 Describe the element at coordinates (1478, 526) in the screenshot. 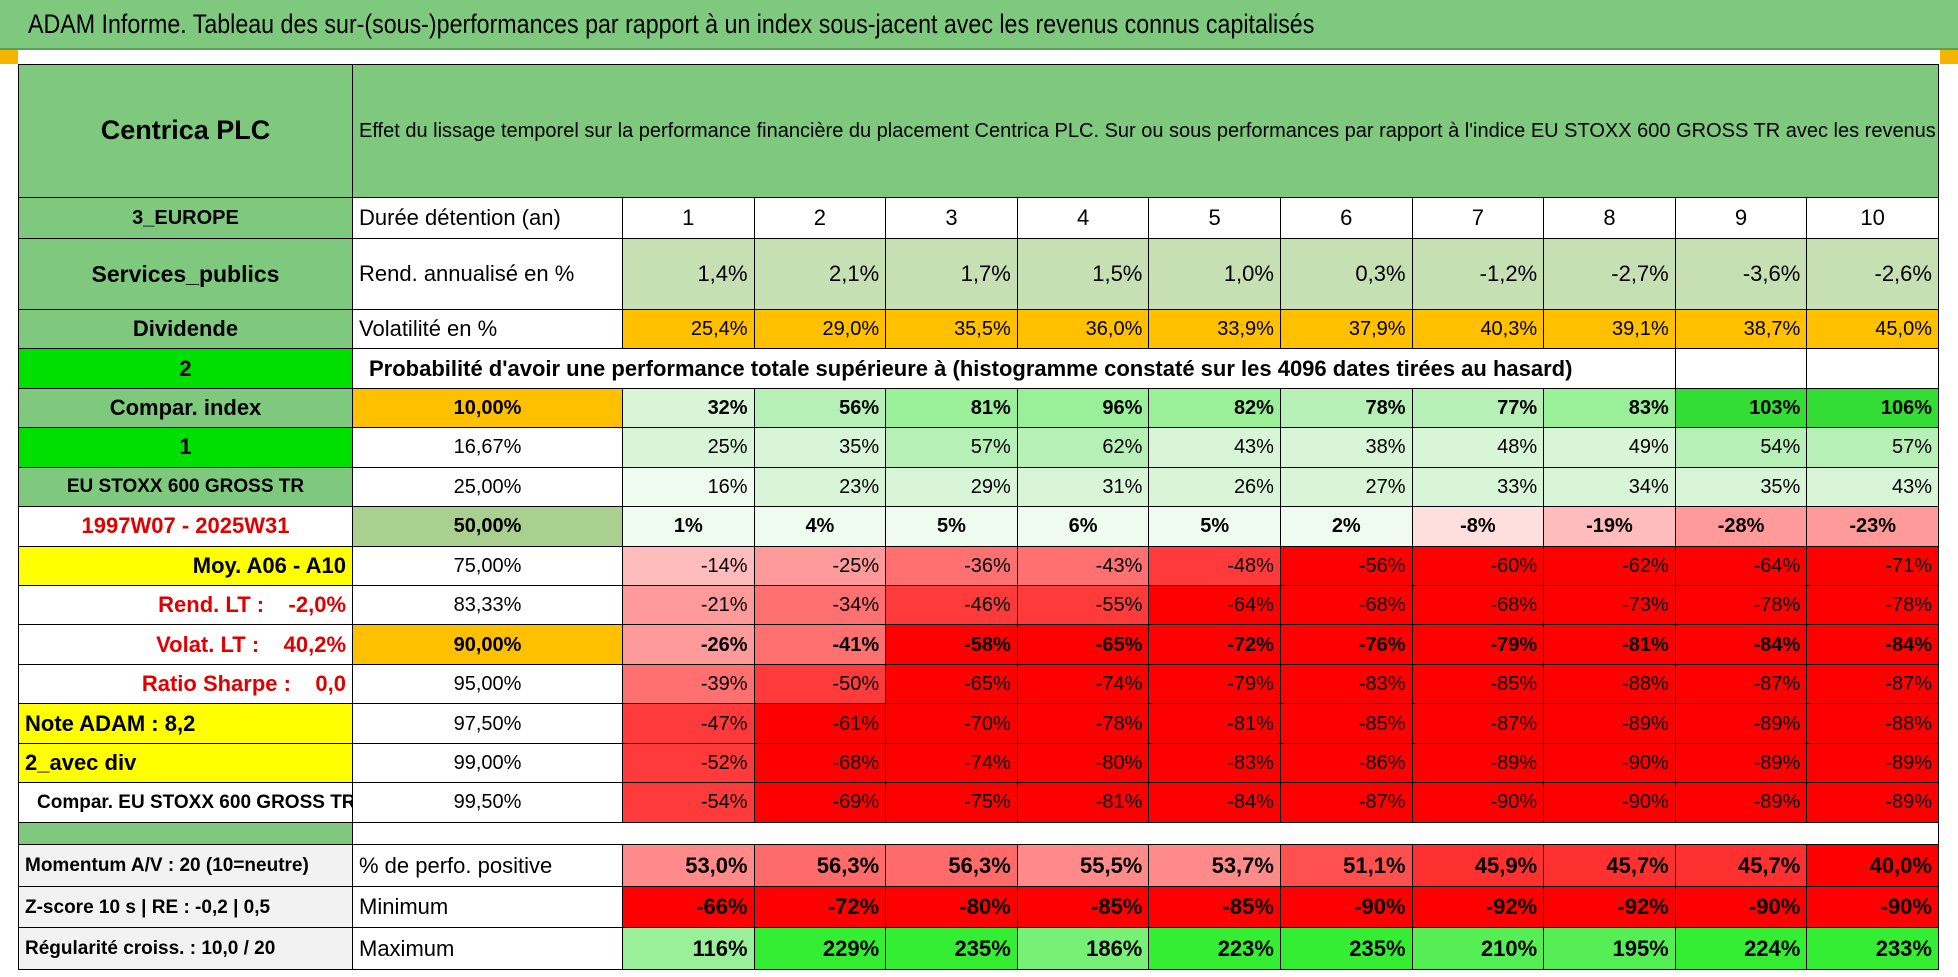

I see `prob-cell: -8%` at that location.